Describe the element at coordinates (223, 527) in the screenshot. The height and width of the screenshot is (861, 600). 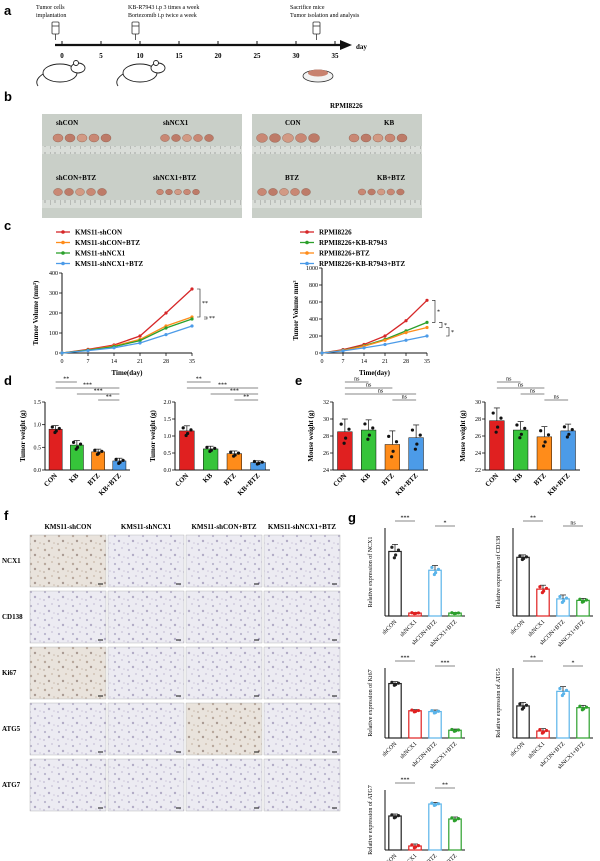
I see `ihc-column-label: KMS11-shCON+BTZ` at that location.